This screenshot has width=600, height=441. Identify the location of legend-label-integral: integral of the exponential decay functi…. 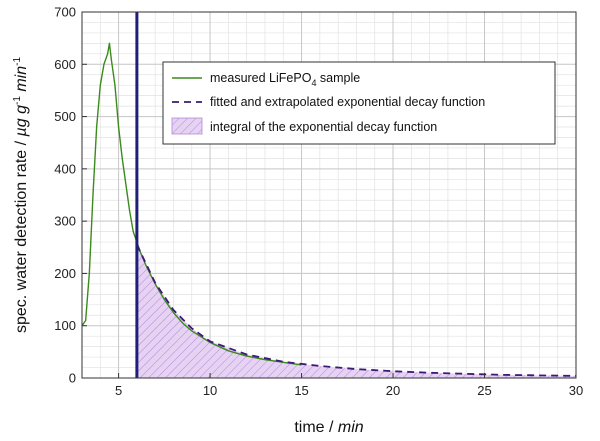
(323, 127).